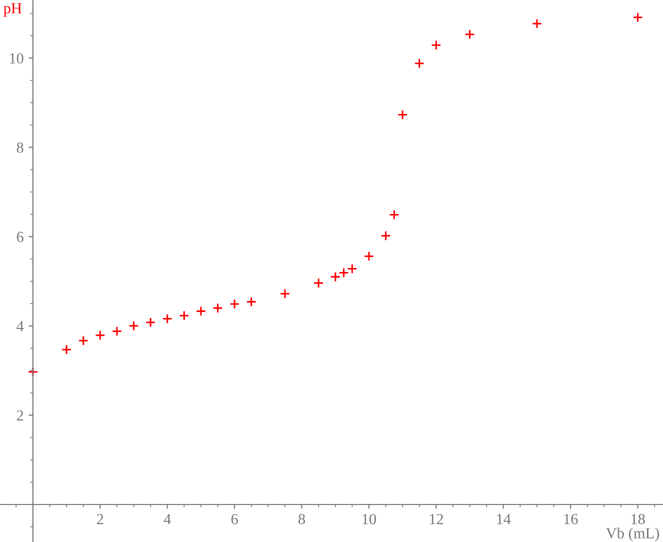 The width and height of the screenshot is (663, 542). Describe the element at coordinates (504, 519) in the screenshot. I see `x-tick-label: 14` at that location.